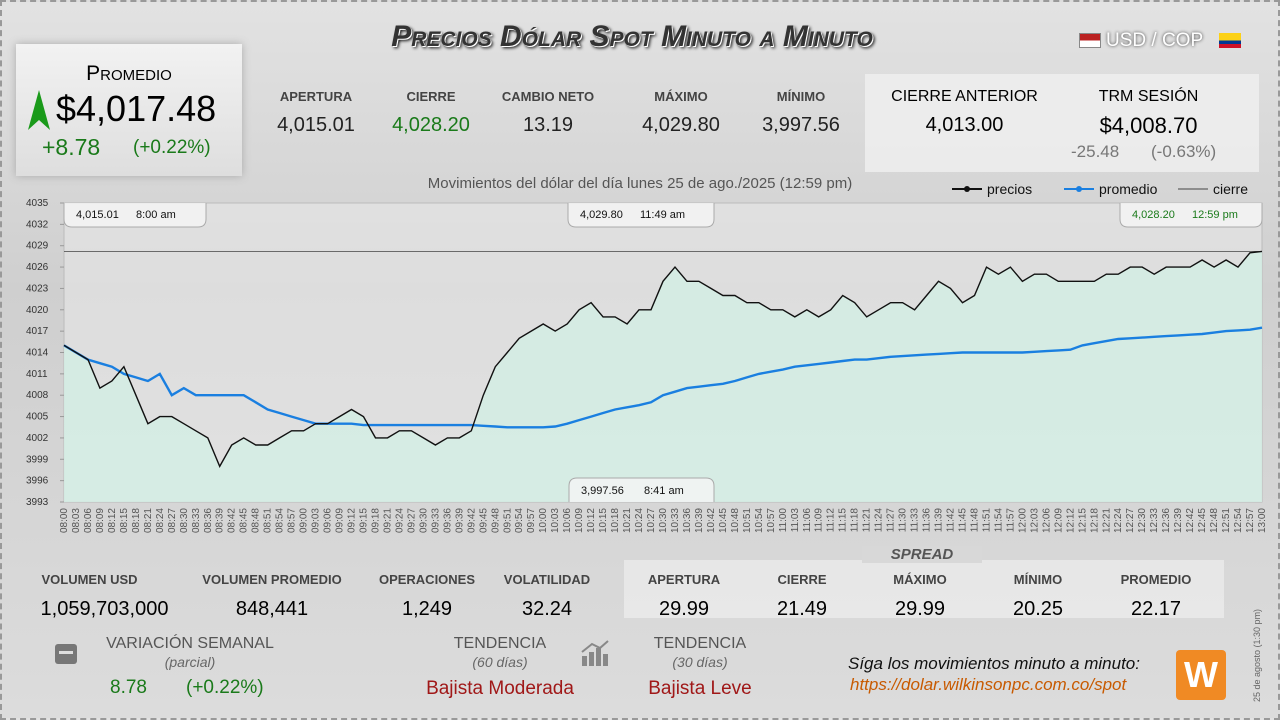 The height and width of the screenshot is (720, 1280). I want to click on x-tick-label: 10:36, so click(687, 520).